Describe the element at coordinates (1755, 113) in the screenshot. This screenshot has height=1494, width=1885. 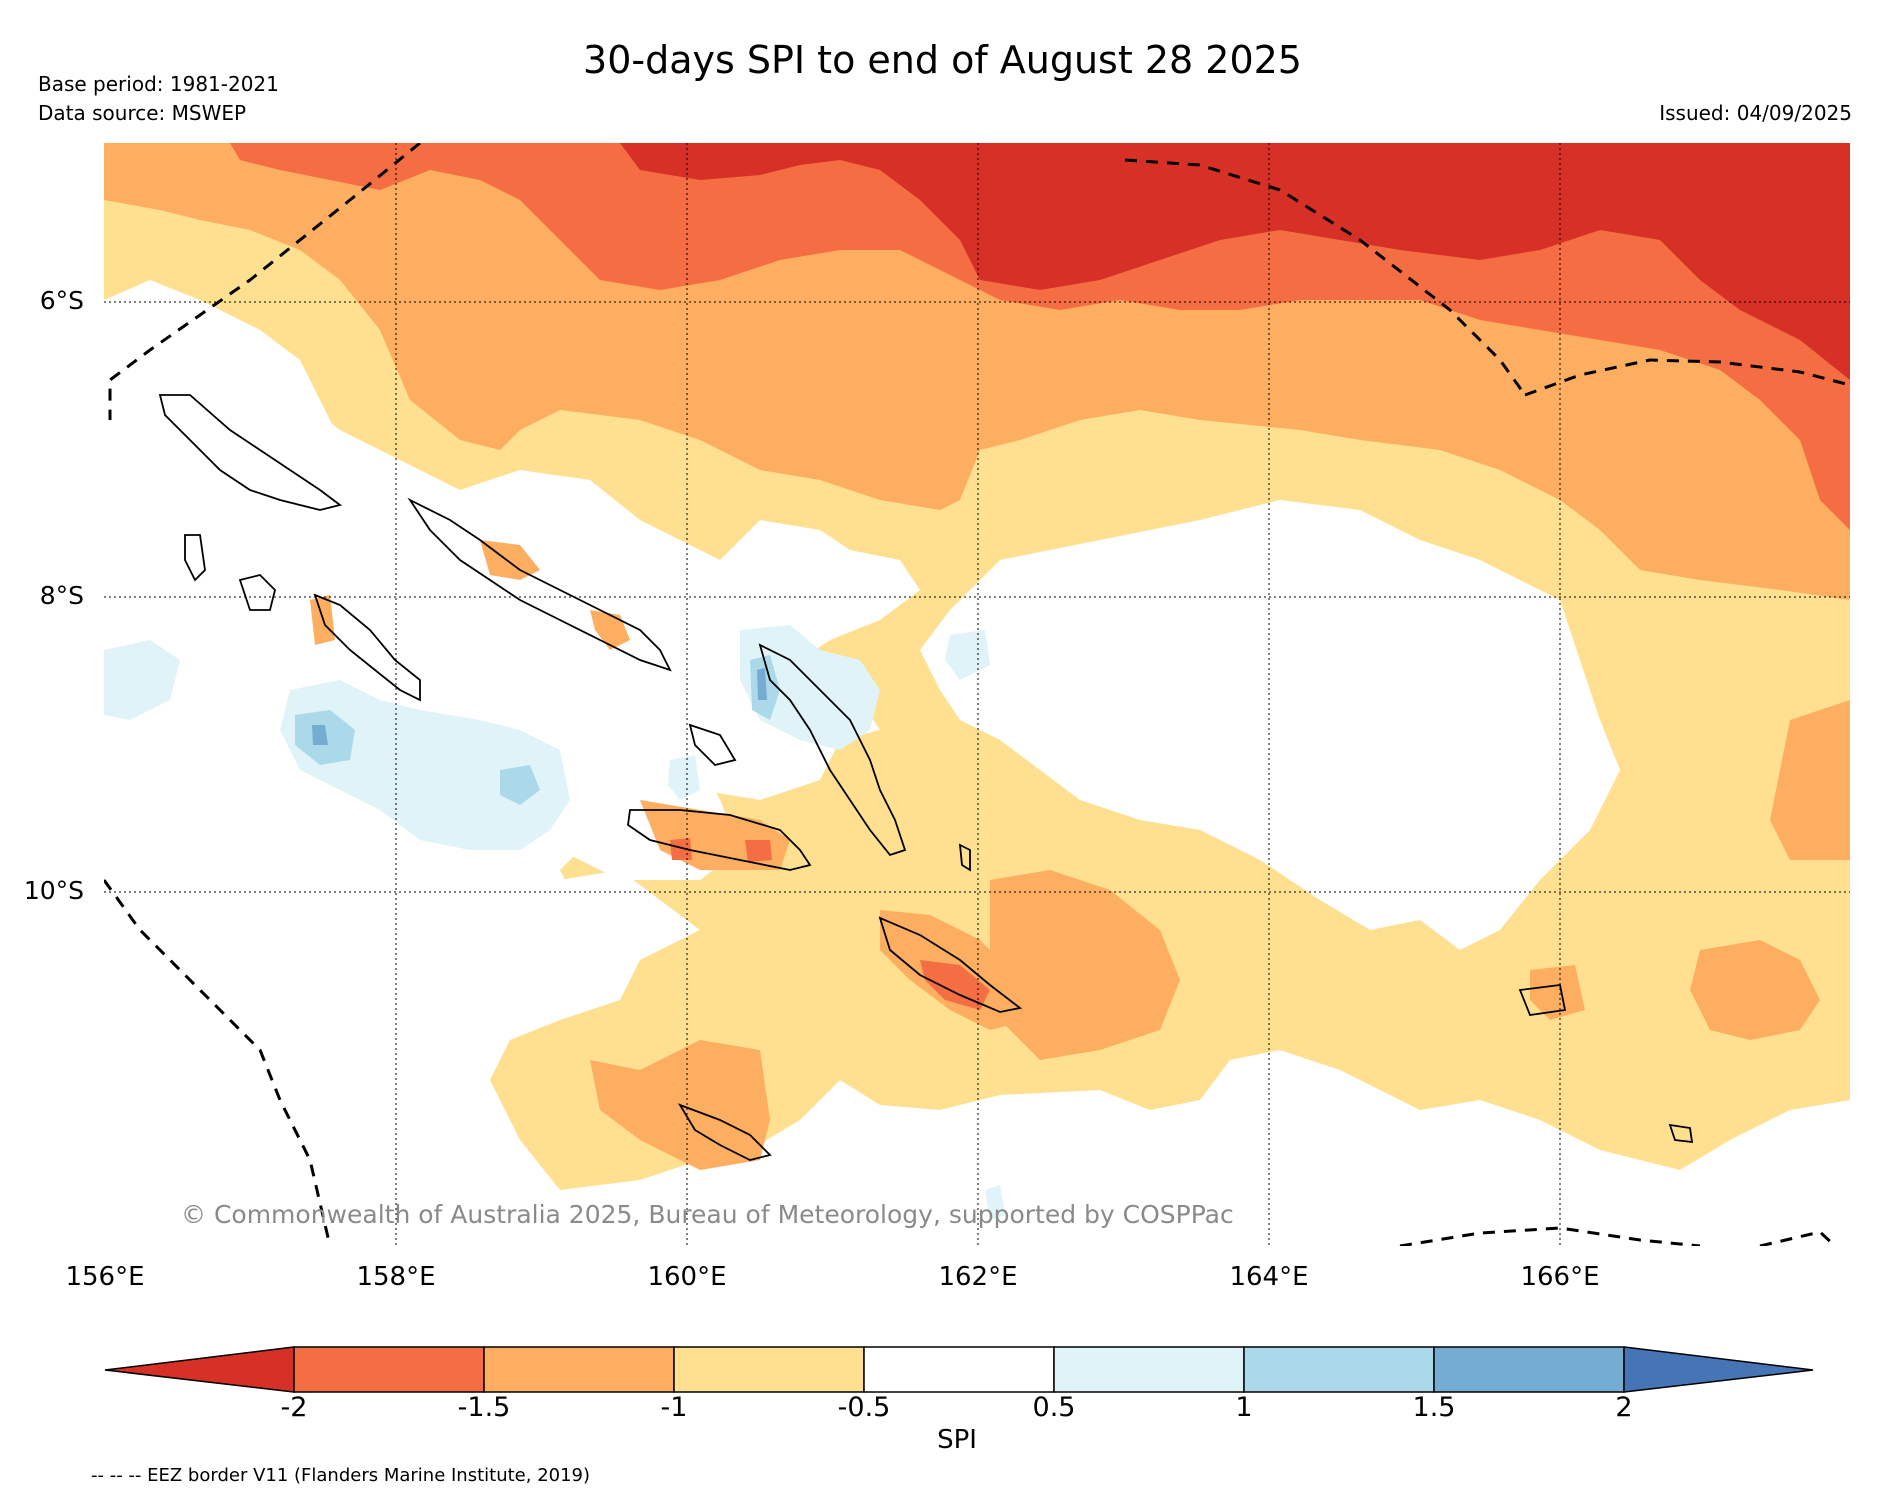
I see `issued-date-label: Issued: 04/09/2025` at that location.